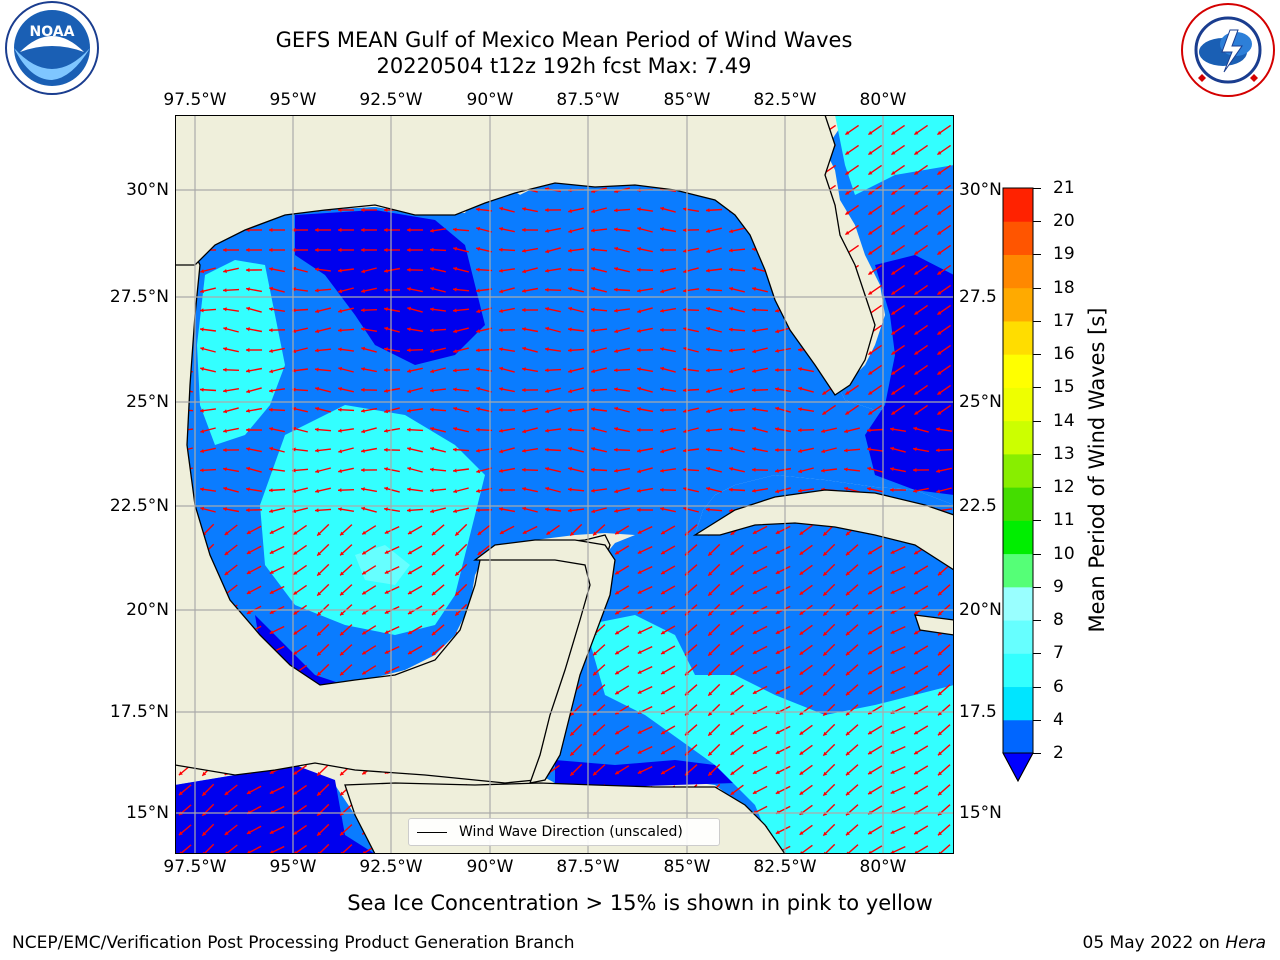 The height and width of the screenshot is (960, 1280). What do you see at coordinates (1064, 354) in the screenshot?
I see `colorbar-tick-label: 16` at bounding box center [1064, 354].